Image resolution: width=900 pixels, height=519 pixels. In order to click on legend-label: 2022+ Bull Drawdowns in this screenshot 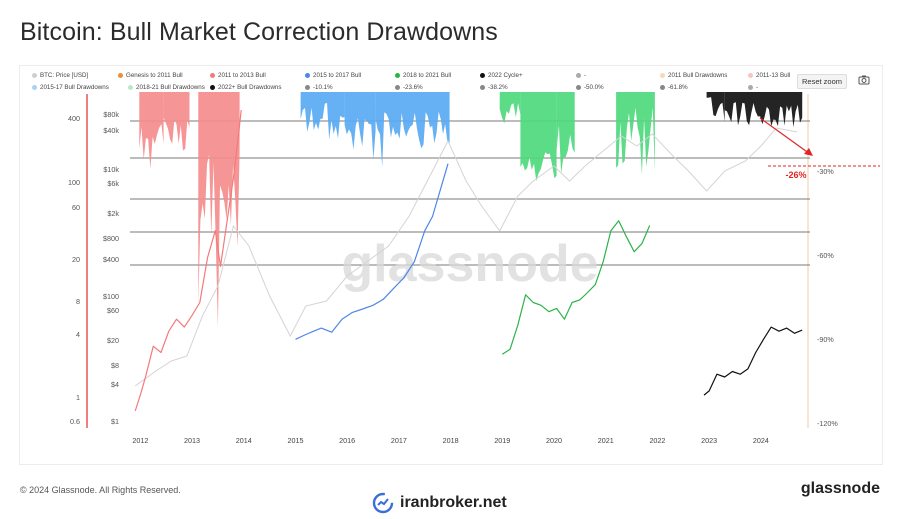, I will do `click(250, 87)`.